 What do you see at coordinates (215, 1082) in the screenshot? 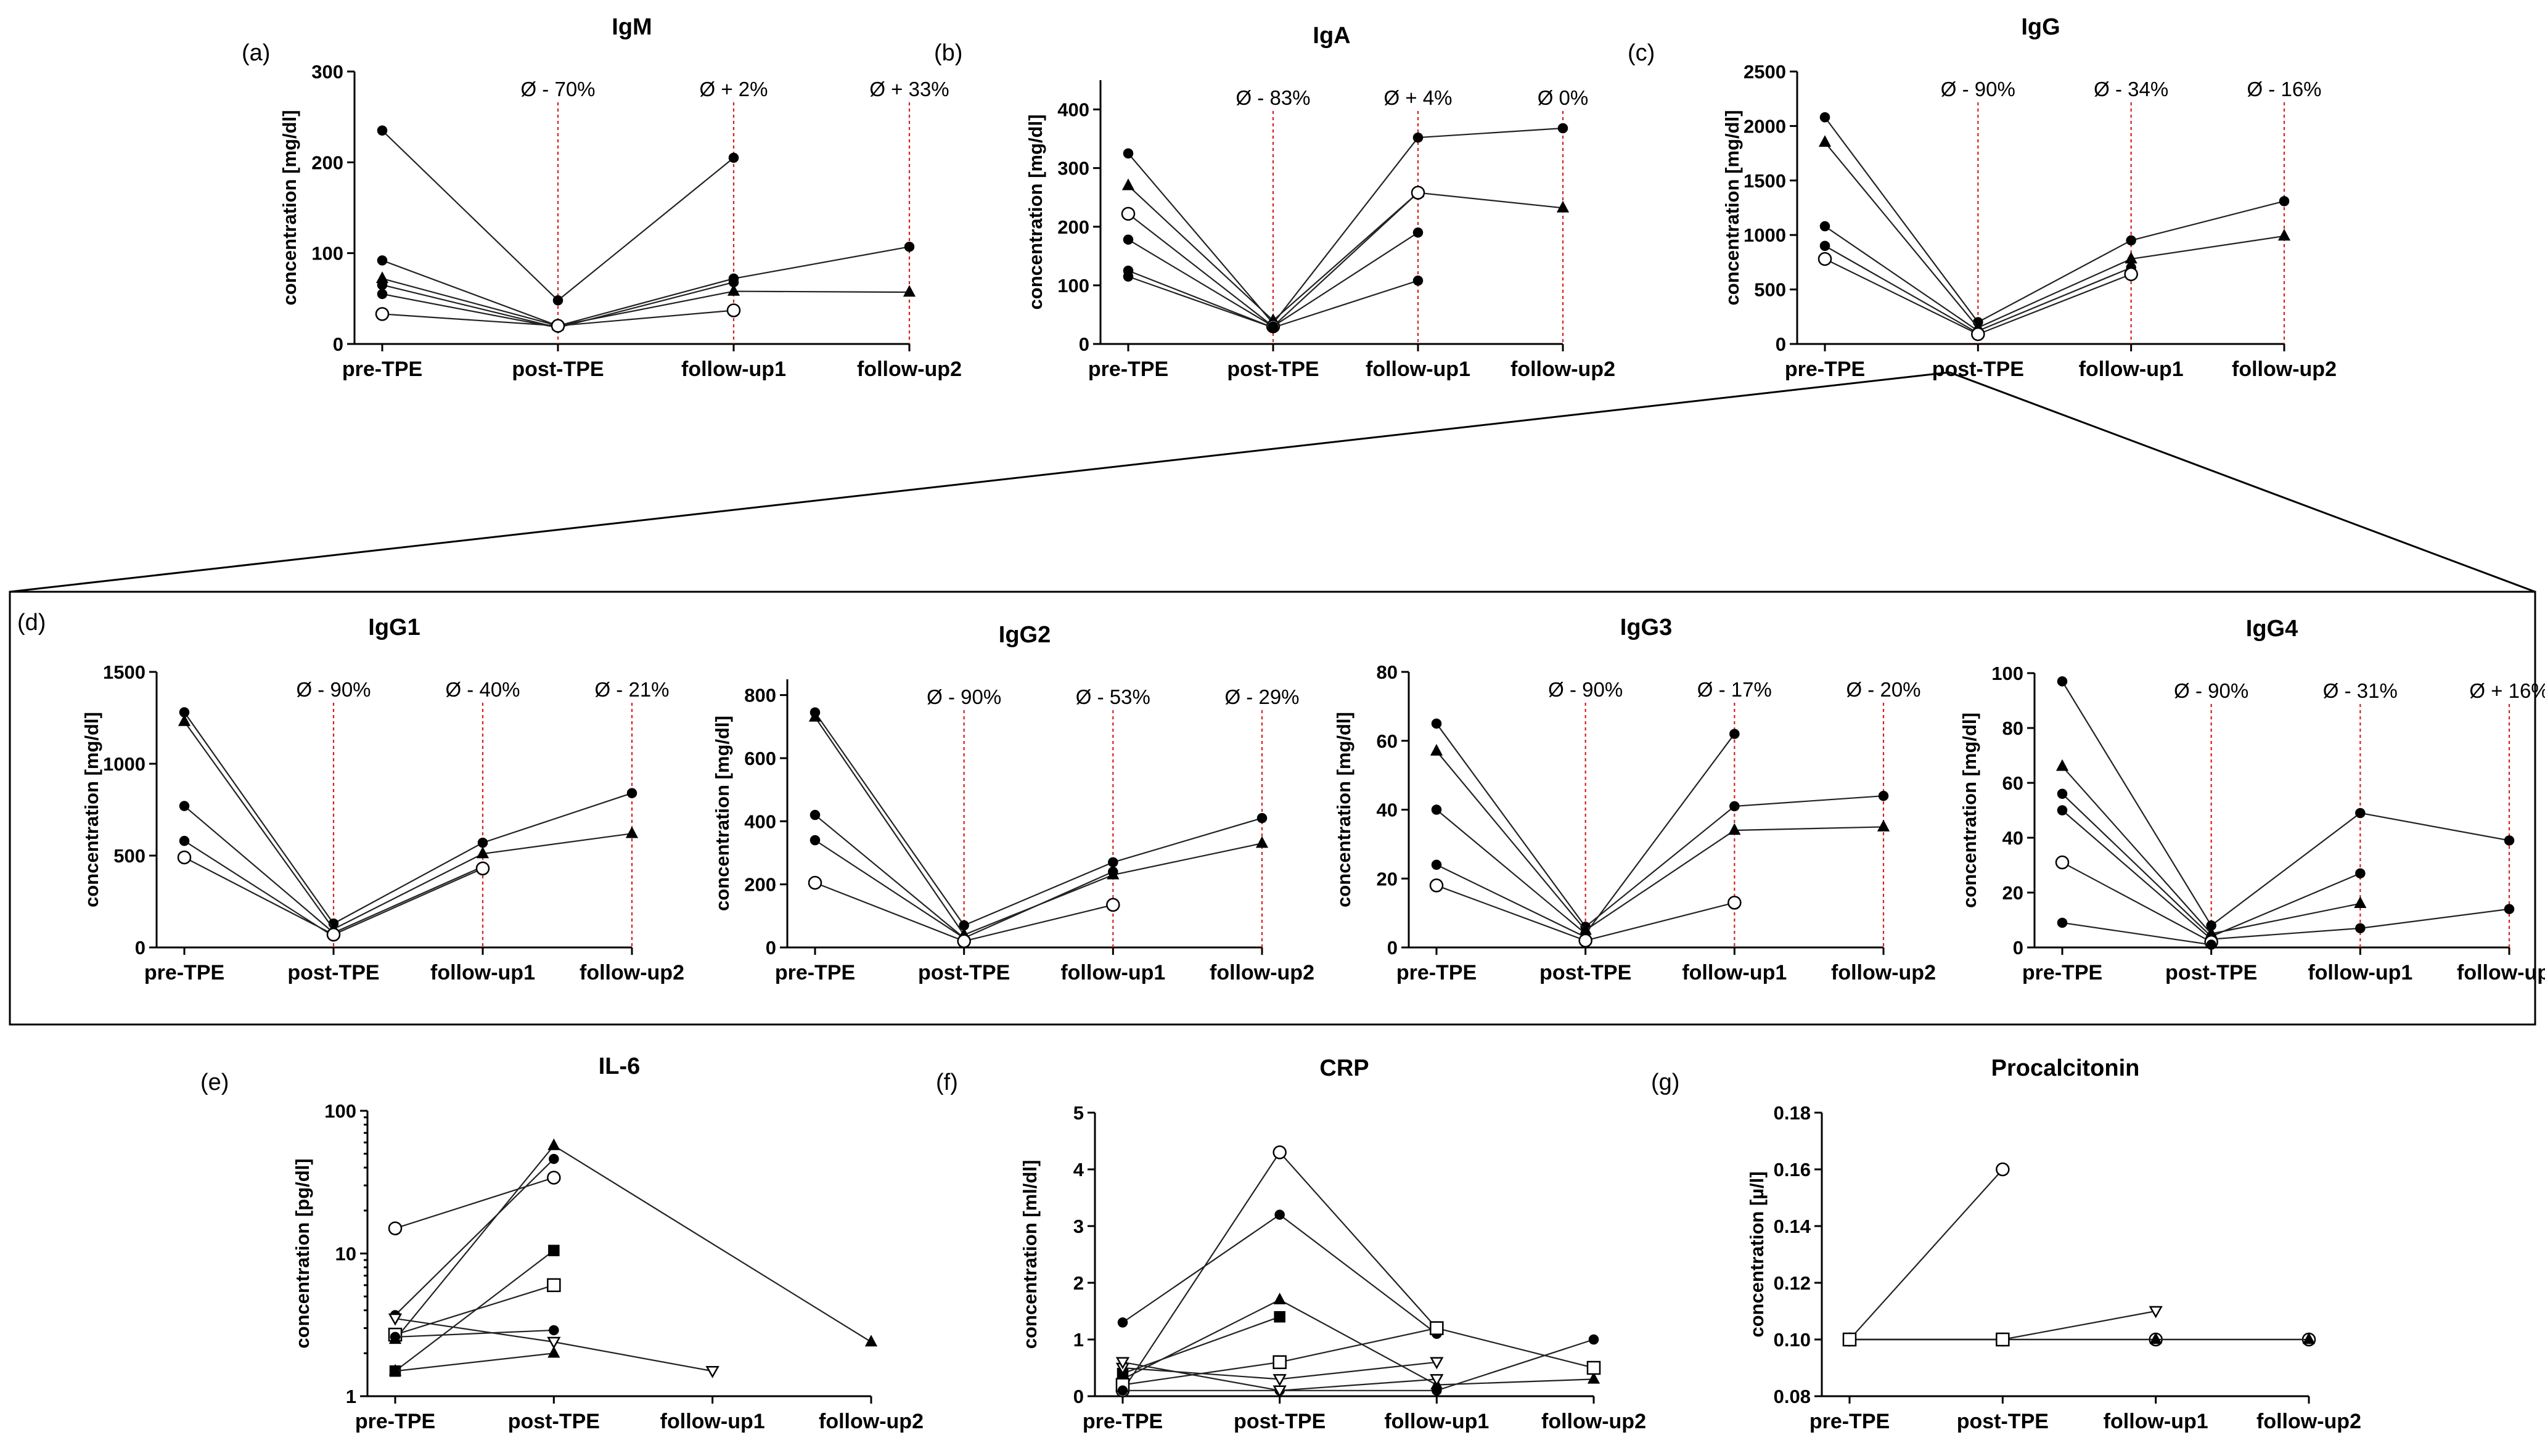
I see `panel-label: (e)` at bounding box center [215, 1082].